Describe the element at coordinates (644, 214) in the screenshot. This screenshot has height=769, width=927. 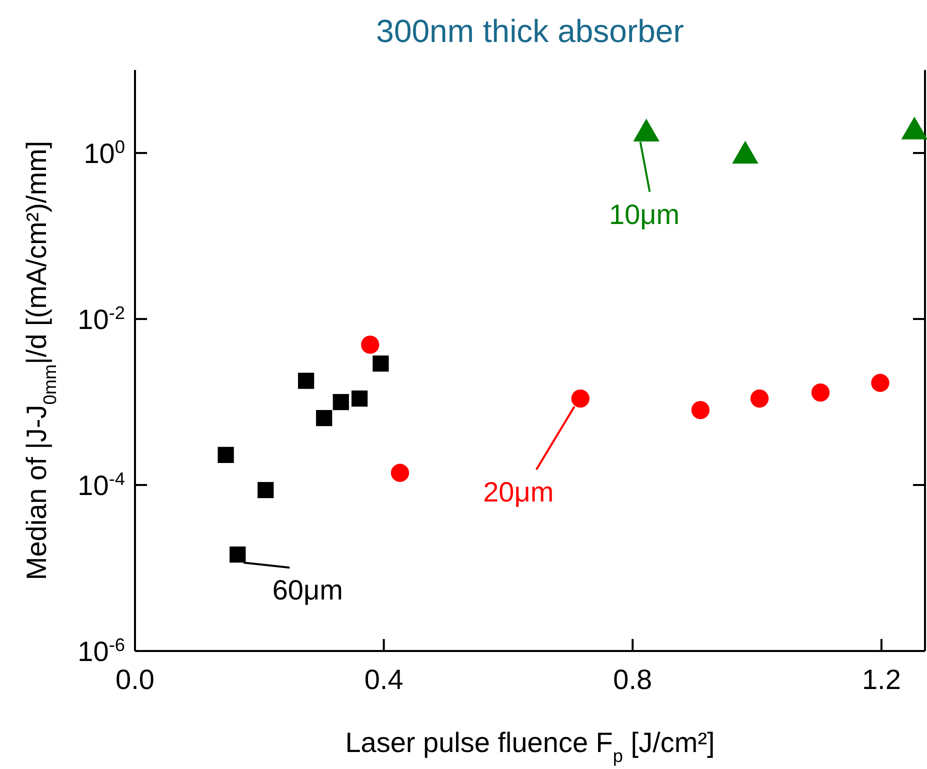
I see `annotation: 10μm` at that location.